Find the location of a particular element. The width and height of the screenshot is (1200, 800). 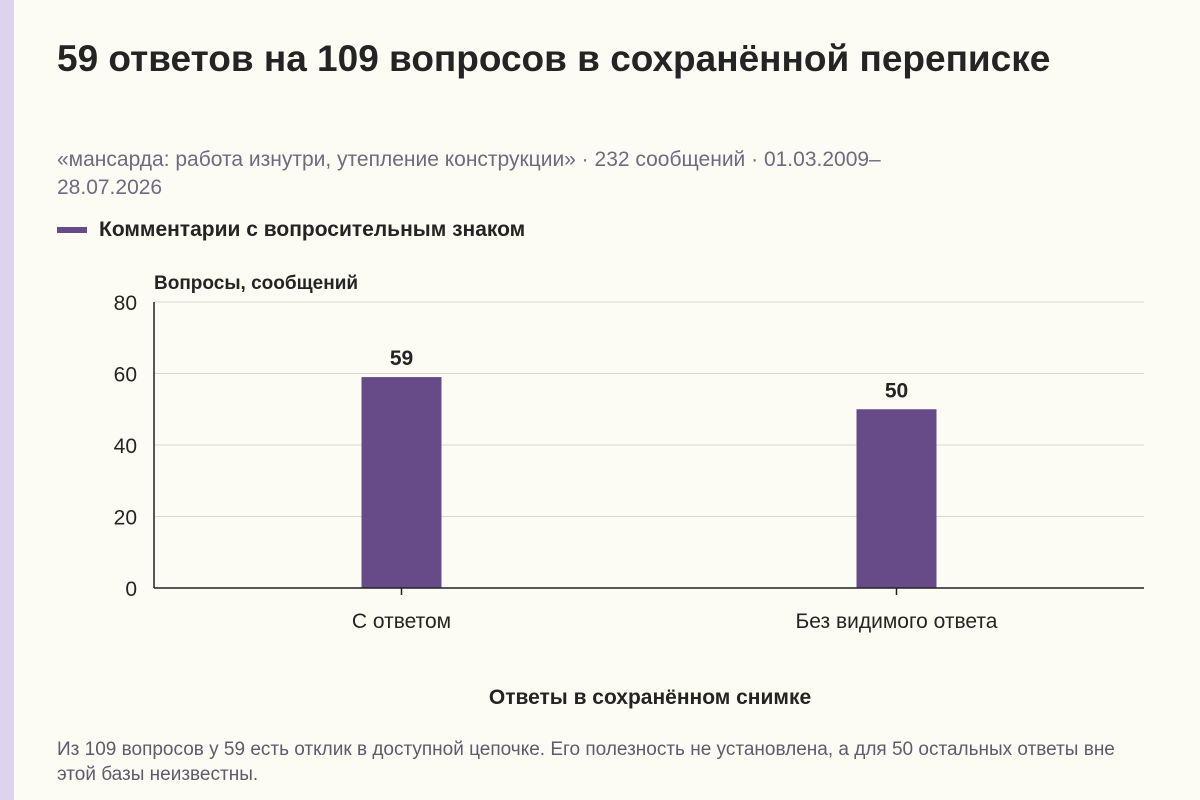

x-tick-label-1: Без видимого ответа is located at coordinates (897, 621).